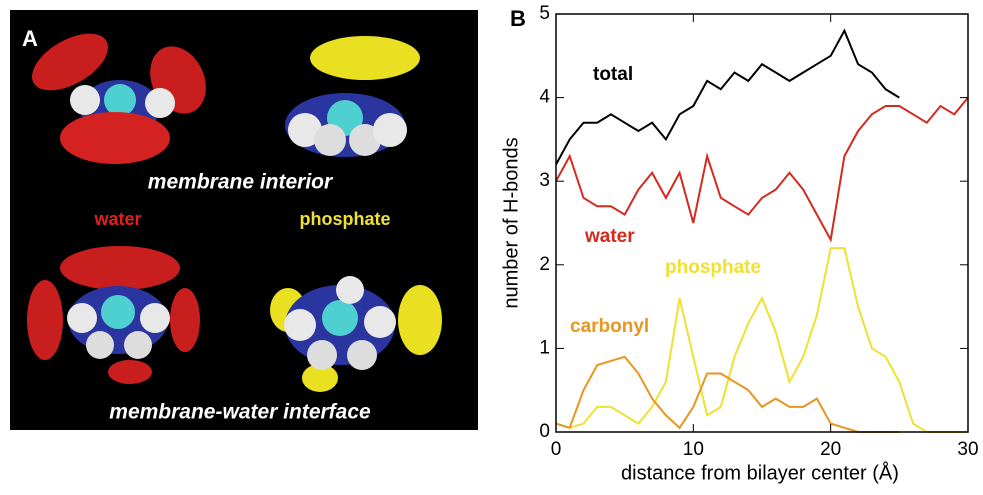 Image resolution: width=983 pixels, height=495 pixels. I want to click on x-axis-label: distance from bilayer center (Å), so click(760, 472).